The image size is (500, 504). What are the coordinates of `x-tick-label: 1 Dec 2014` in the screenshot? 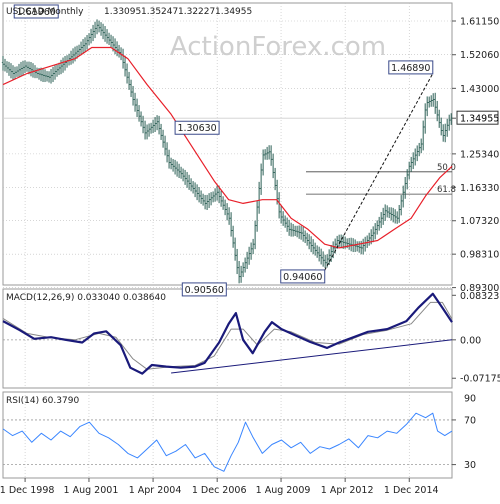 It's located at (411, 490).